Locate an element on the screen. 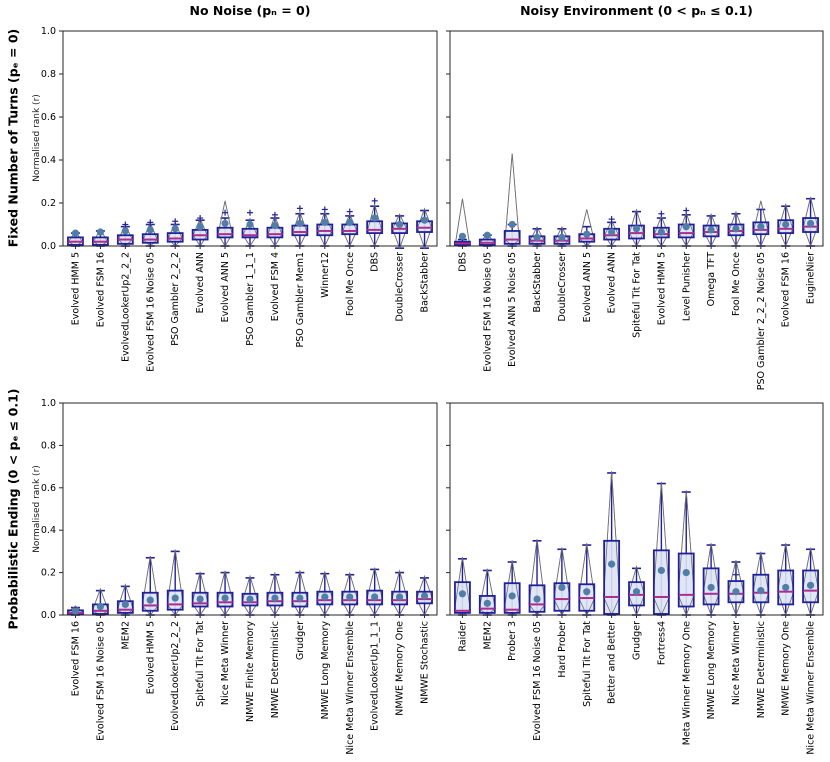 This screenshot has height=762, width=830. x-tick-label: Winner12 is located at coordinates (325, 275).